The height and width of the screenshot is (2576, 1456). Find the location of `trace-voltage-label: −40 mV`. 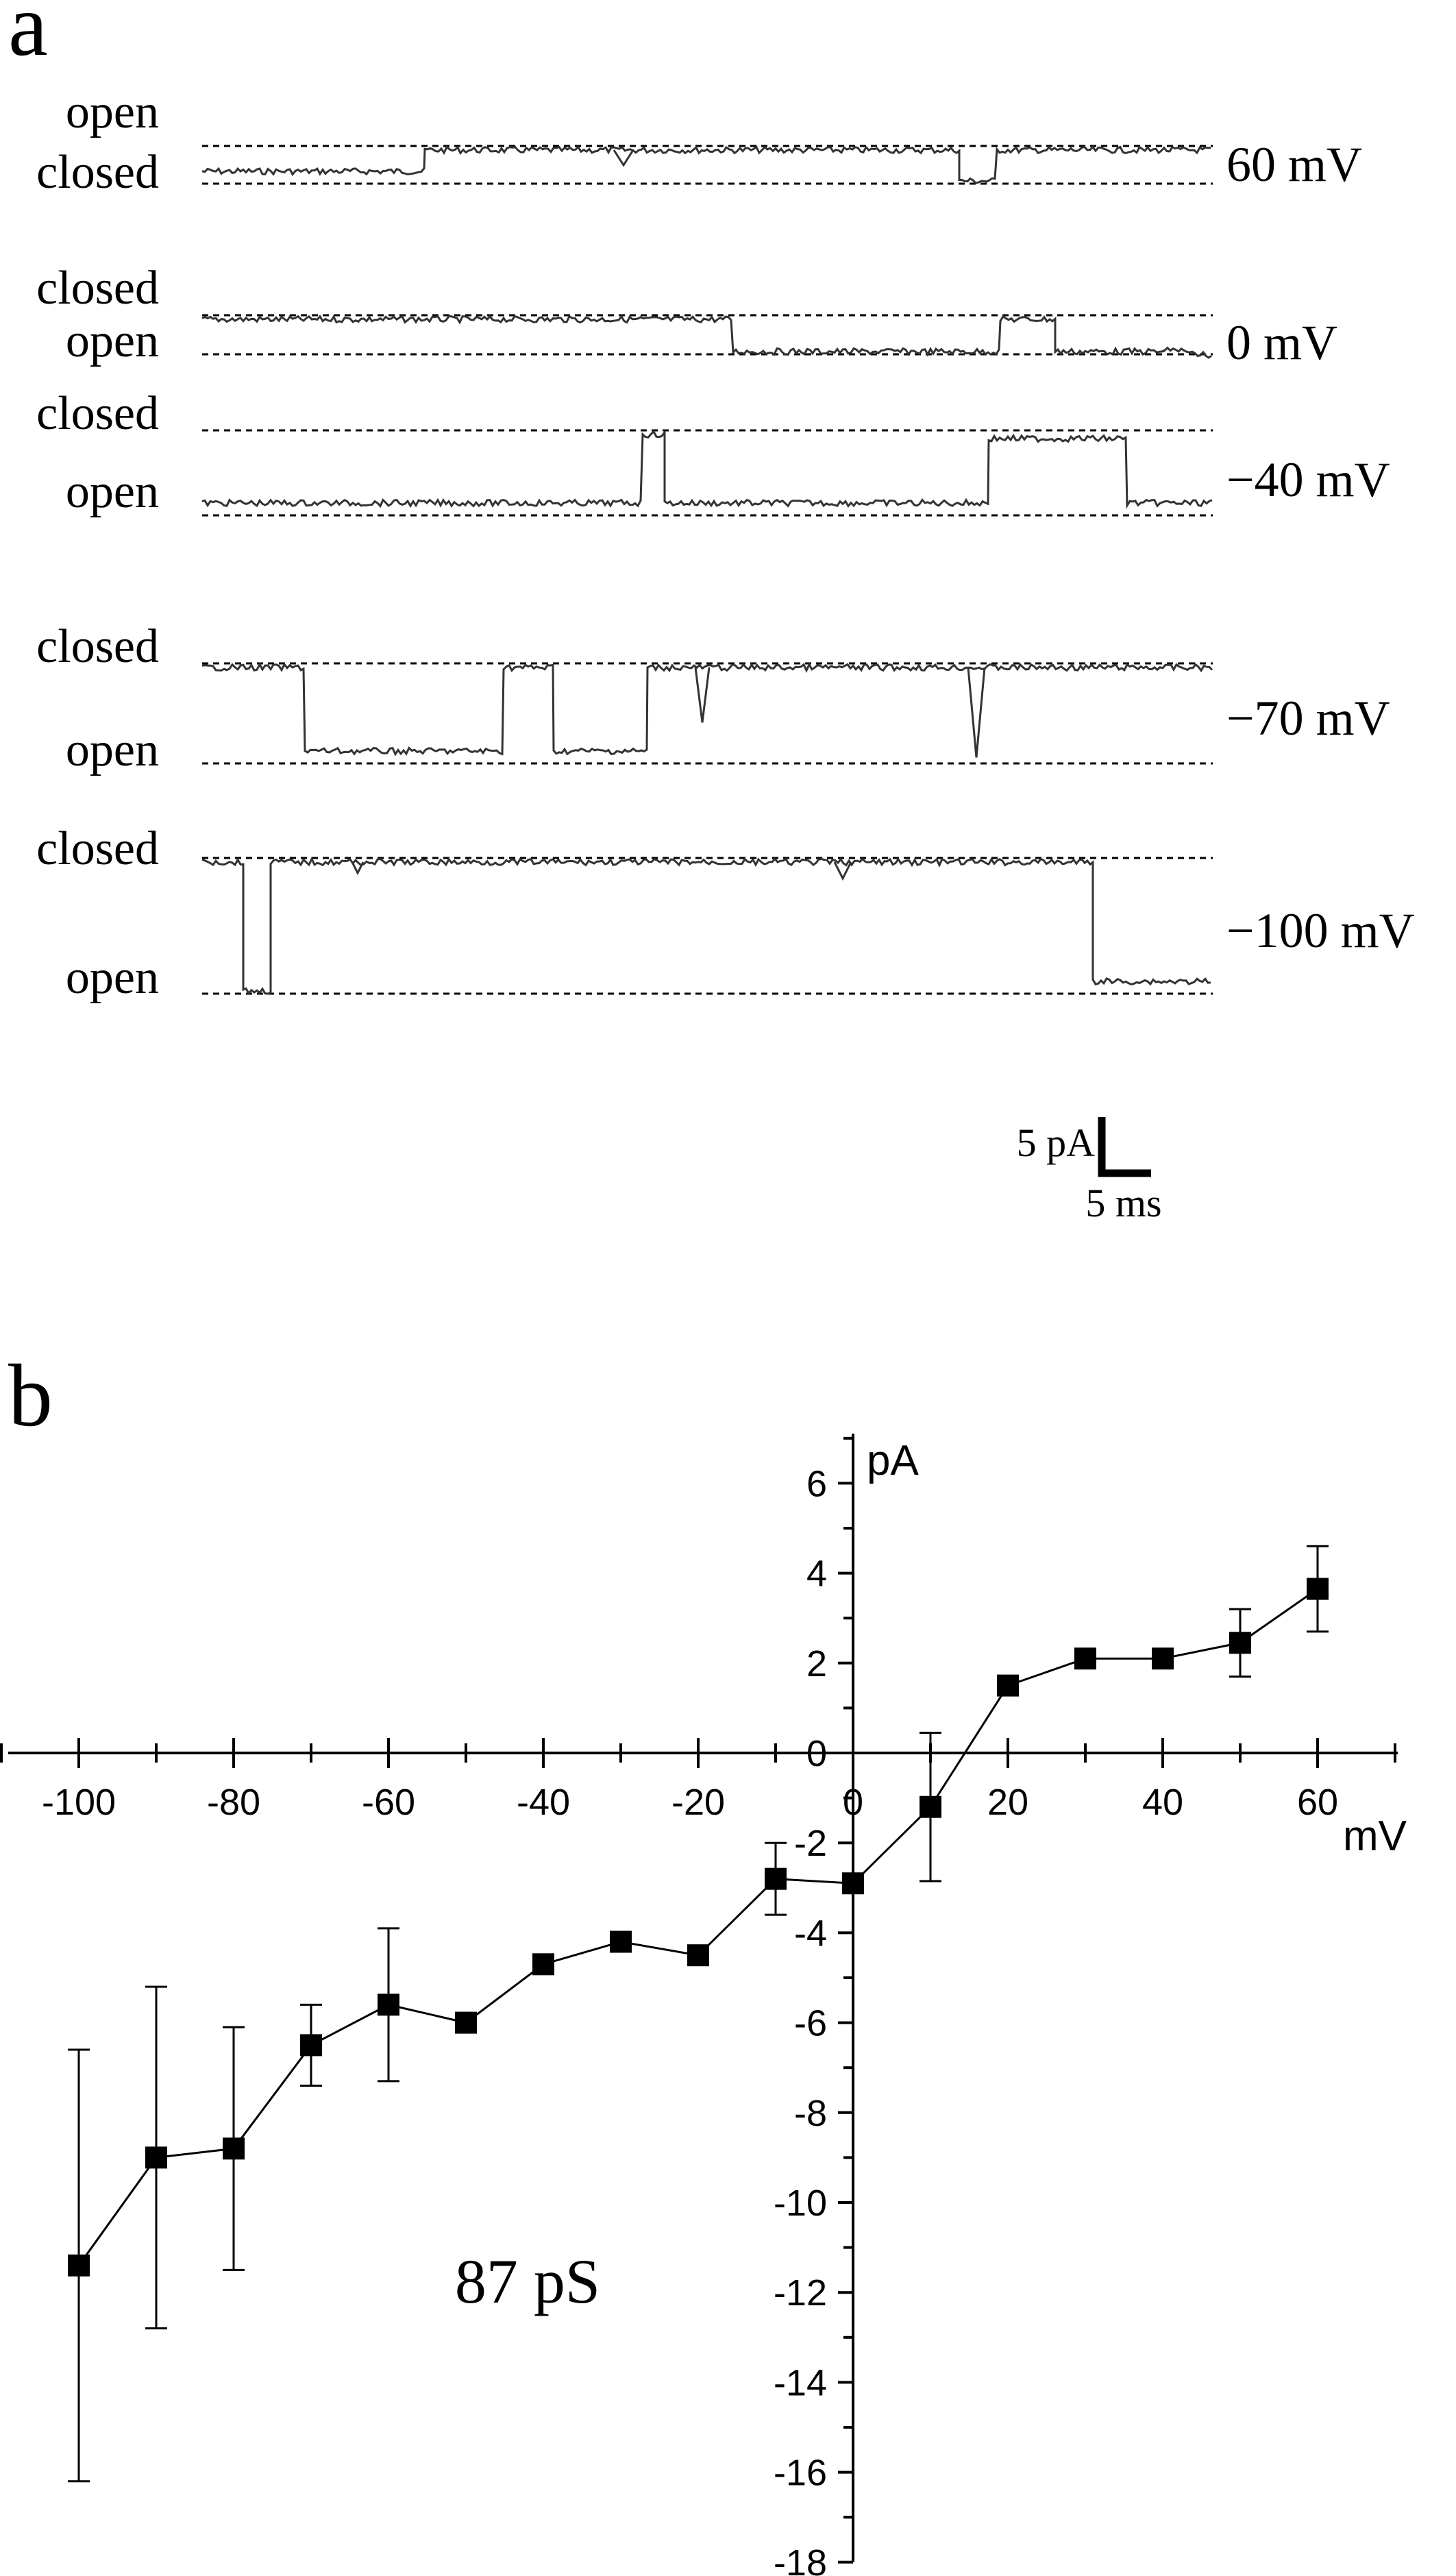

trace-voltage-label: −40 mV is located at coordinates (1308, 480).